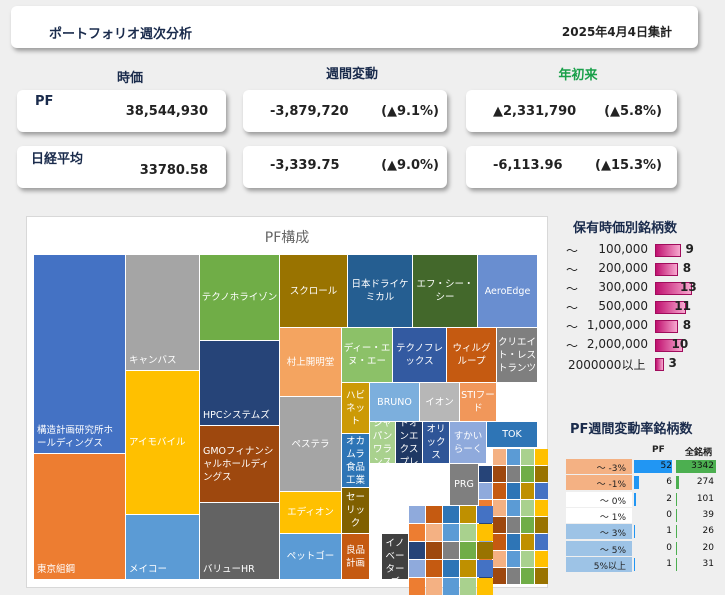  Describe the element at coordinates (310, 512) in the screenshot. I see `treemap-cell: エディオン` at that location.